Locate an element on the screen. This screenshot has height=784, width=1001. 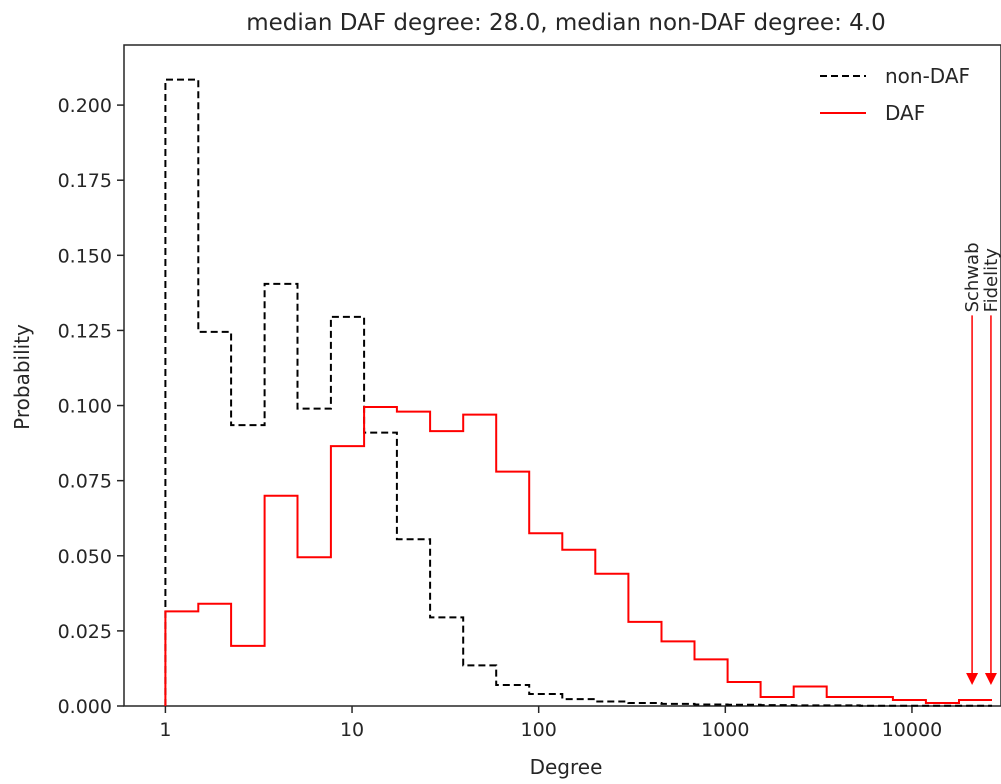
x-tick-label: 1 is located at coordinates (165, 730).